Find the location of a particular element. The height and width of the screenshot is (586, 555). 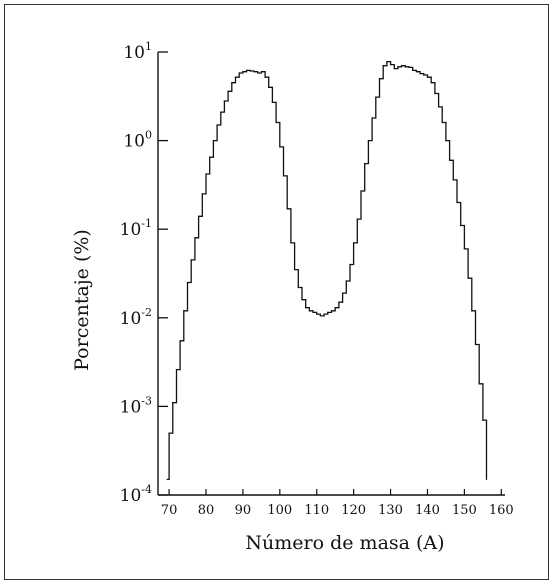

y-tick-label: 10¹ is located at coordinates (137, 51).